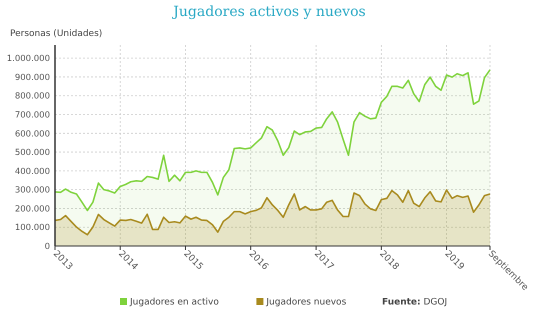 The height and width of the screenshot is (322, 539). What do you see at coordinates (56, 34) in the screenshot?
I see `y-axis-title: Personas (Unidades)` at bounding box center [56, 34].